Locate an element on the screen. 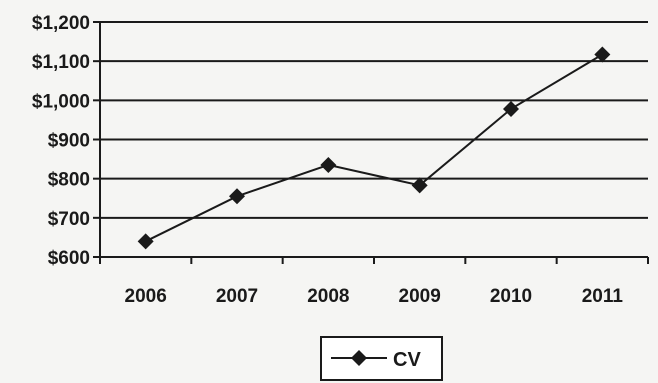  y-tick-label: $600 is located at coordinates (69, 258).